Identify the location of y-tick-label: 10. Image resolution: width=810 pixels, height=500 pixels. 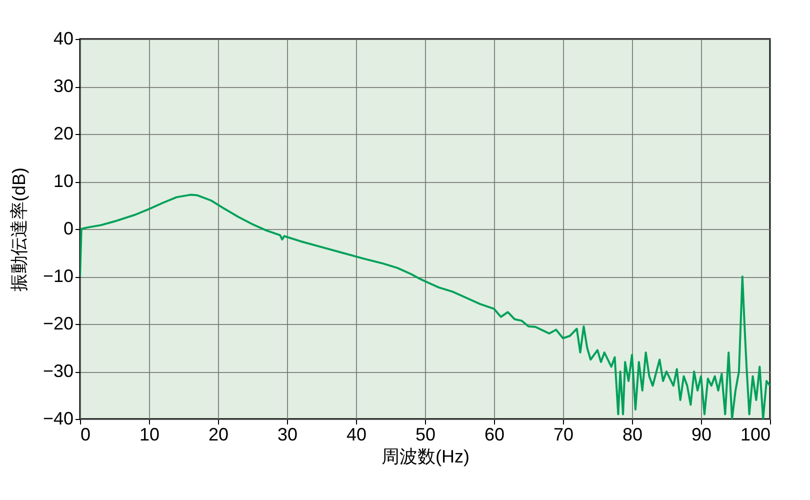
(63, 181).